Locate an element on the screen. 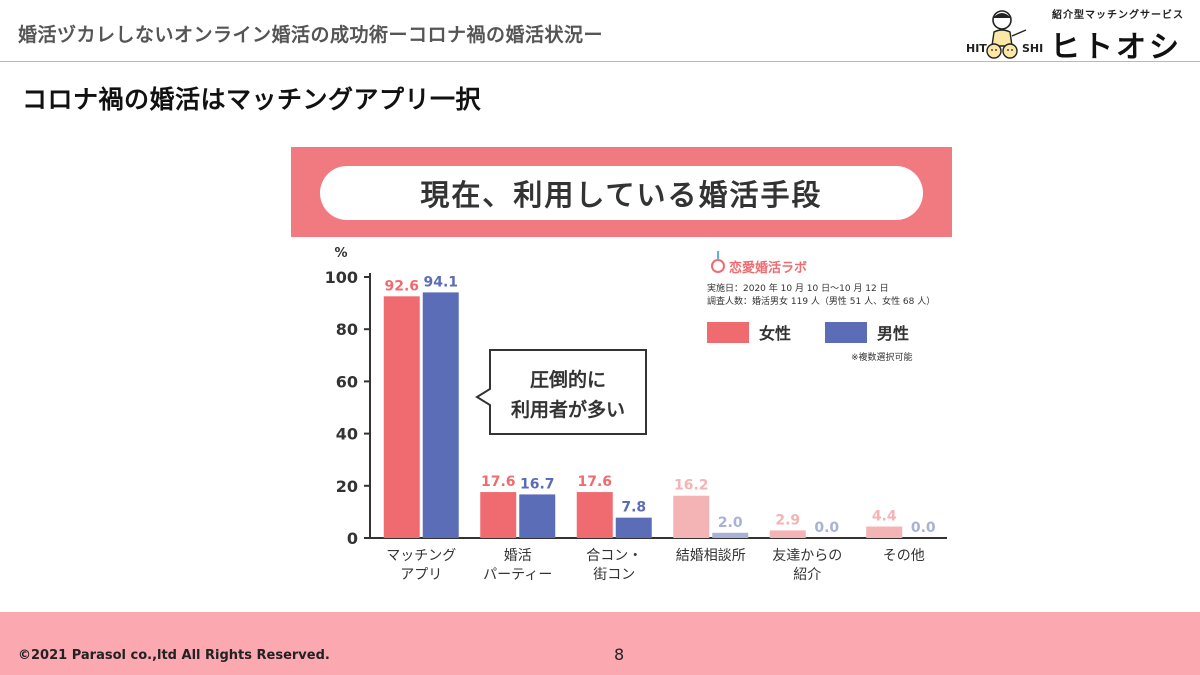  data-label: 2.0 is located at coordinates (730, 523).